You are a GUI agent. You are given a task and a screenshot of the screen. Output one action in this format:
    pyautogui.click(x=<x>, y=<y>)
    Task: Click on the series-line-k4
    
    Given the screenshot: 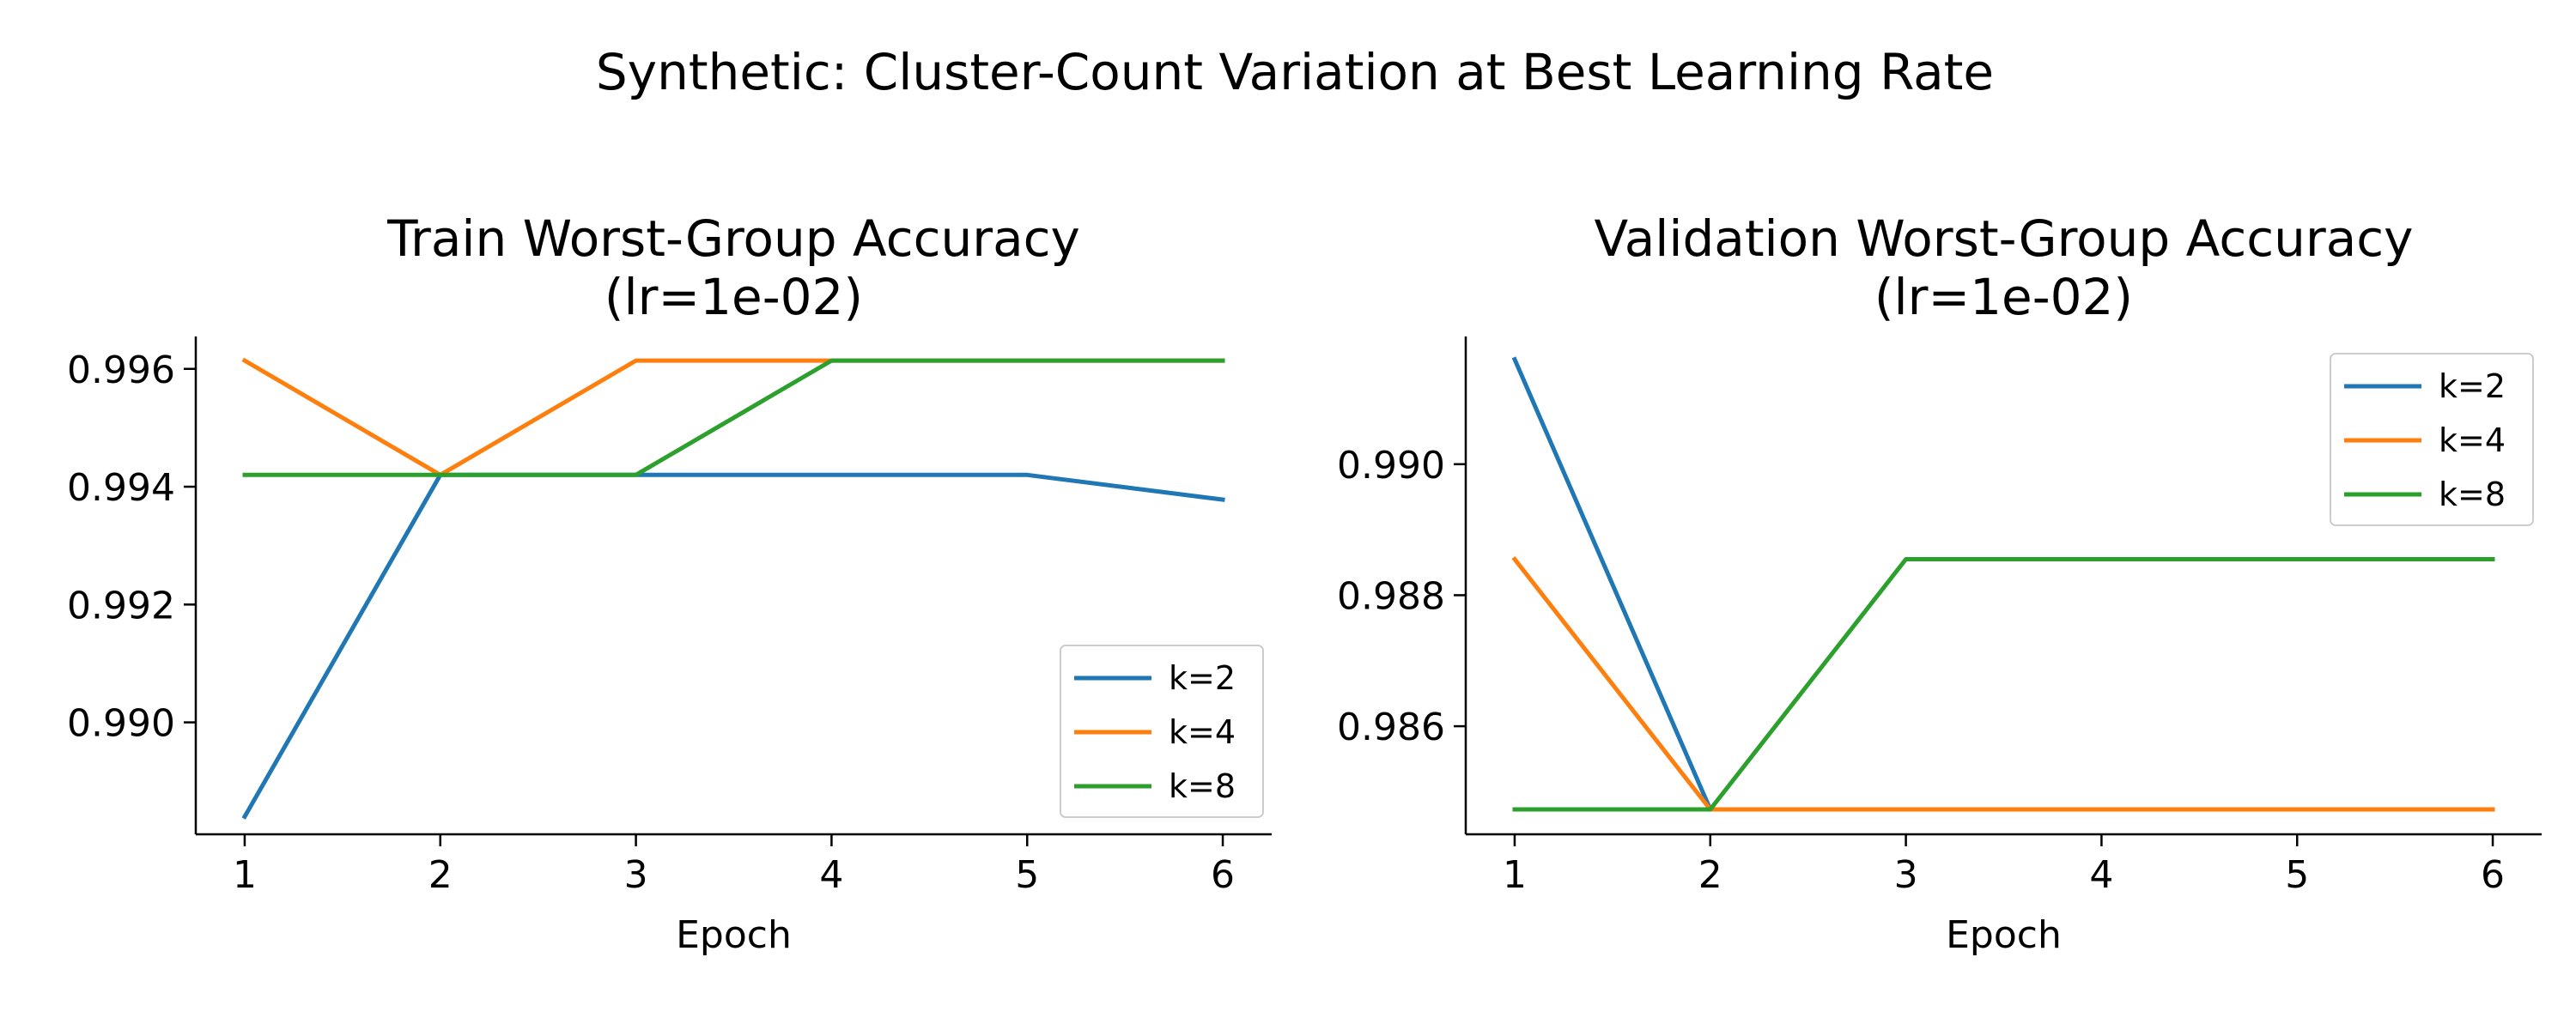 What is the action you would take?
    pyautogui.click(x=2003, y=683)
    